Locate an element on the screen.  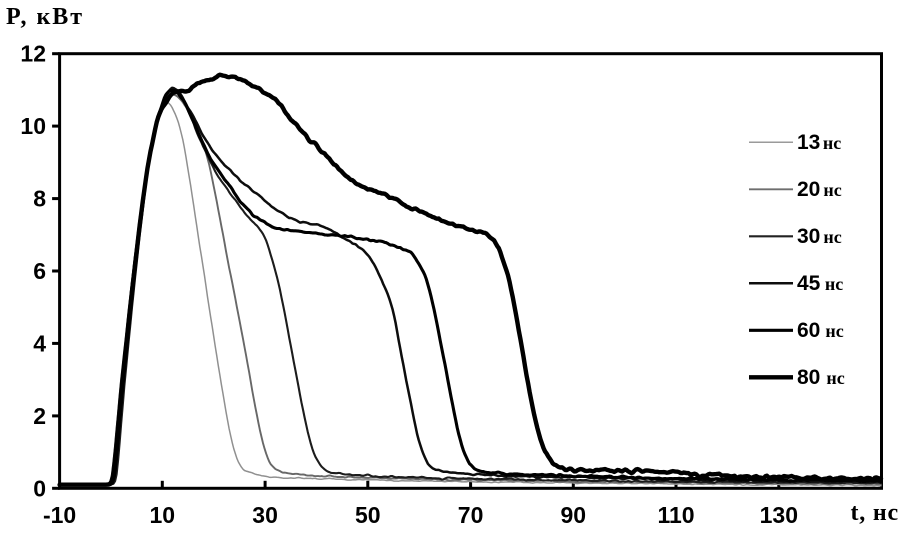
svg-text: 130 is located at coordinates (779, 515).